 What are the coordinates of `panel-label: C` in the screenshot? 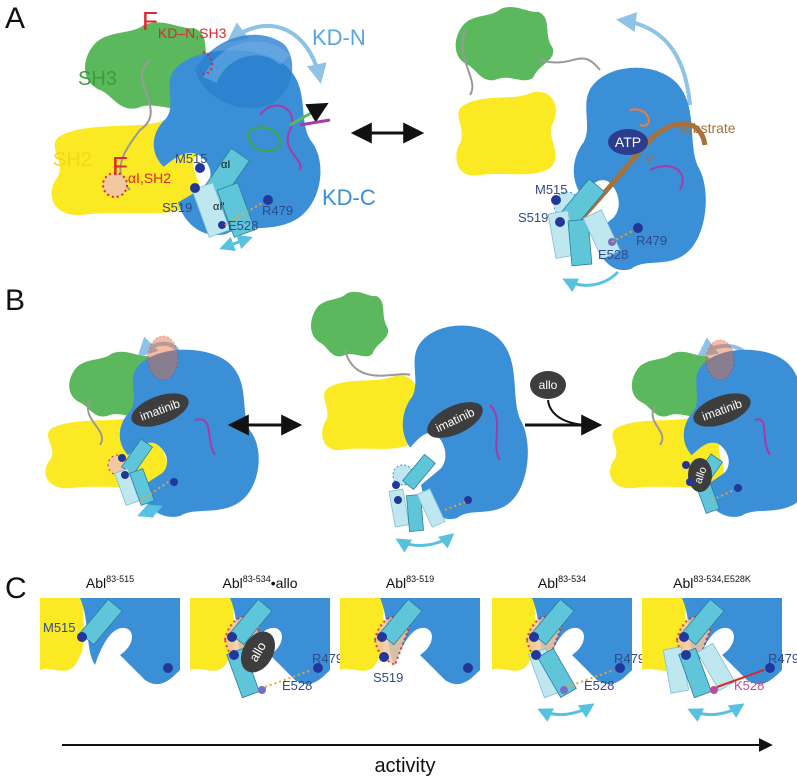 It's located at (16, 588).